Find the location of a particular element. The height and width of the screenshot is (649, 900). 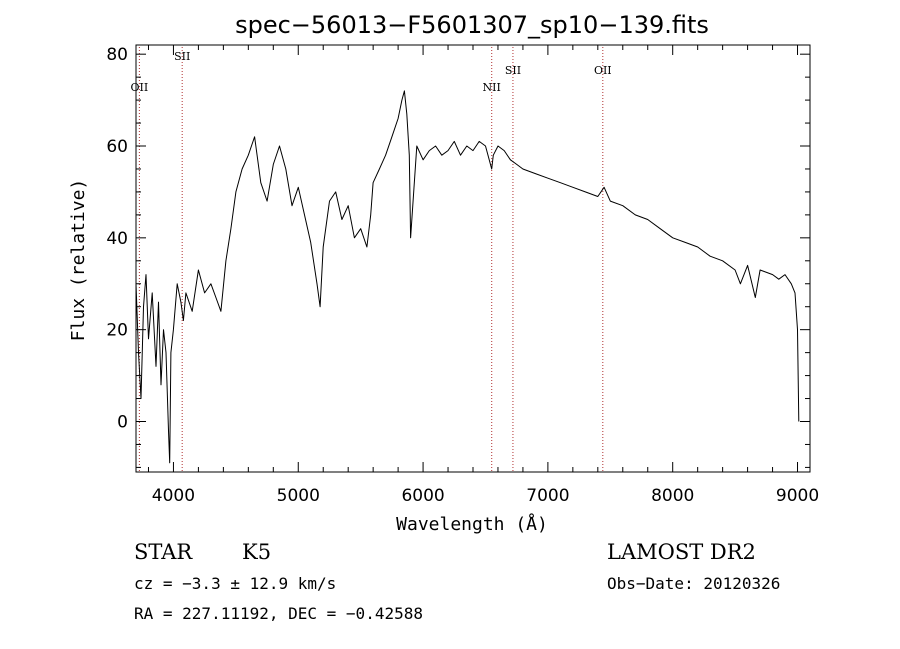

y-tick-label: 80 is located at coordinates (117, 55).